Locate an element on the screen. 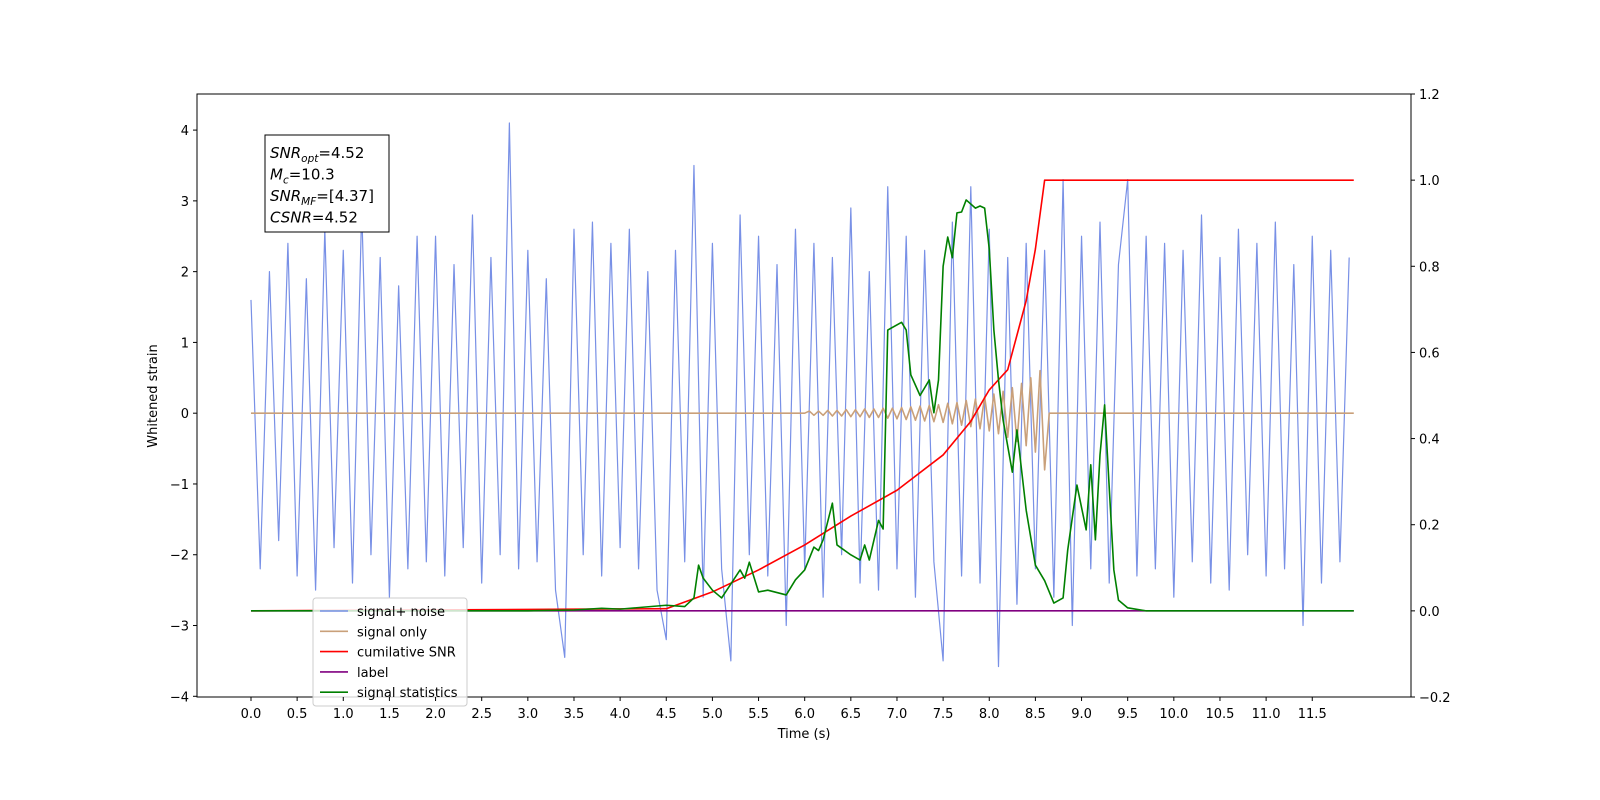 The height and width of the screenshot is (800, 1600). annotation-line: SNRopt=4.52 is located at coordinates (317, 154).